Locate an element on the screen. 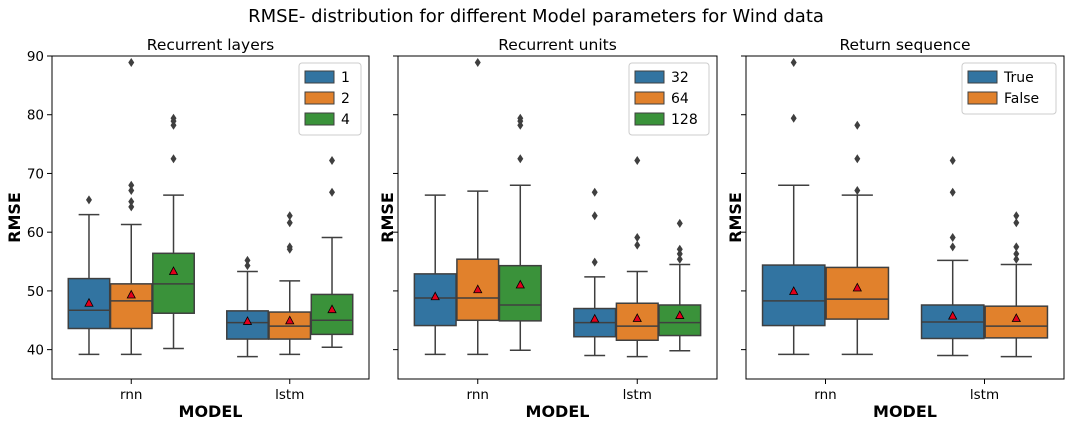 The image size is (1072, 426). box-1-rnn is located at coordinates (89, 275).